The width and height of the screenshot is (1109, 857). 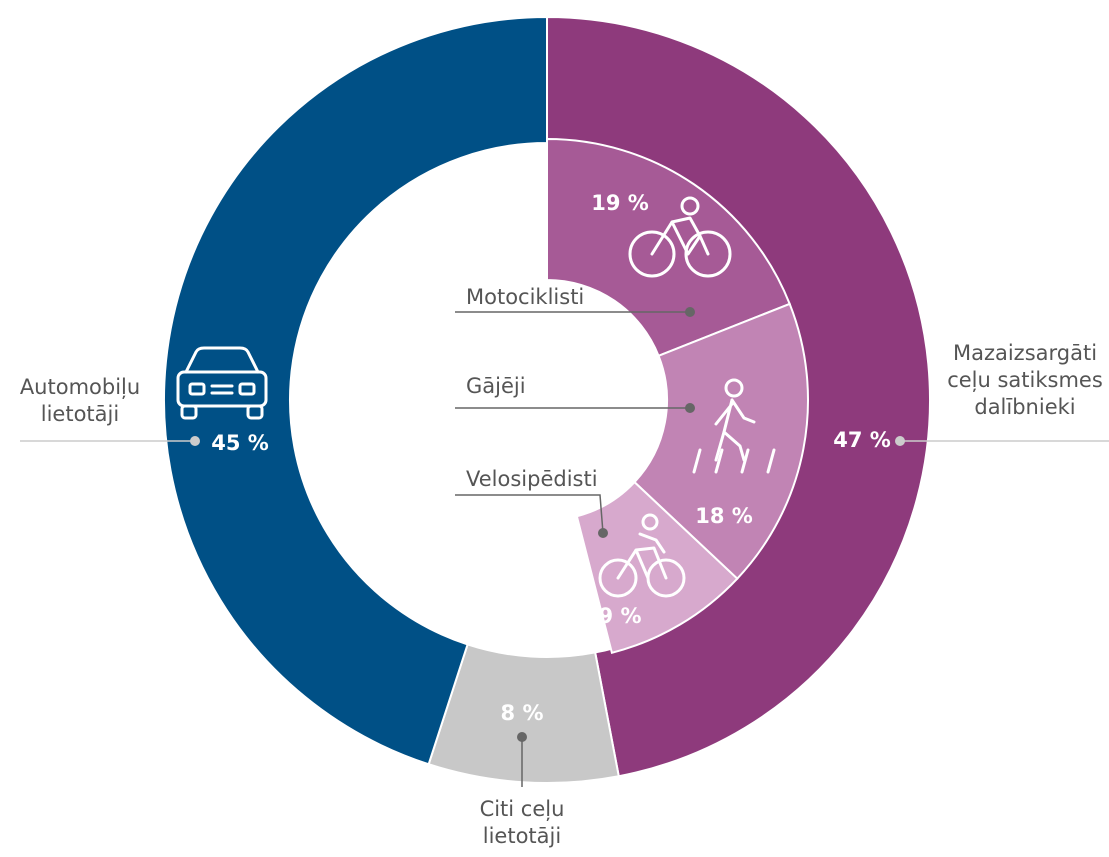 I want to click on value-label: 47 %, so click(x=862, y=440).